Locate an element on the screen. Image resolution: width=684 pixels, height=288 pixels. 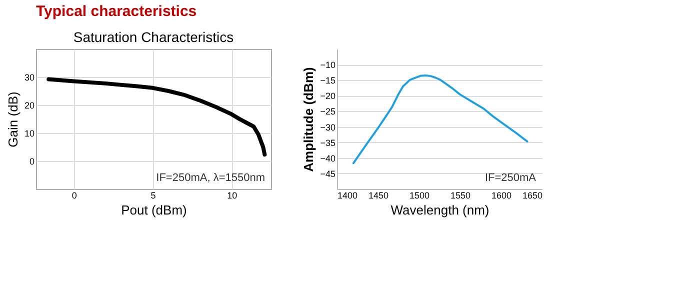
y-tick-label: −15 is located at coordinates (328, 81).